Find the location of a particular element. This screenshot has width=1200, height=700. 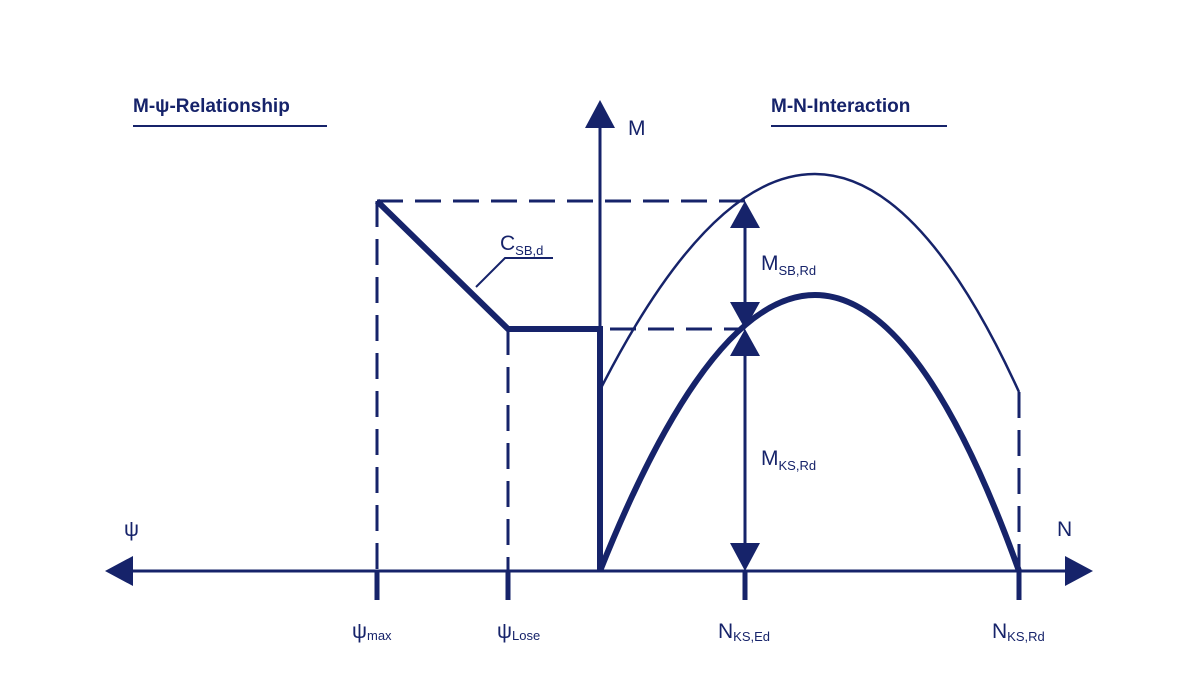

title-m-n: M-N-Interaction is located at coordinates (840, 106).